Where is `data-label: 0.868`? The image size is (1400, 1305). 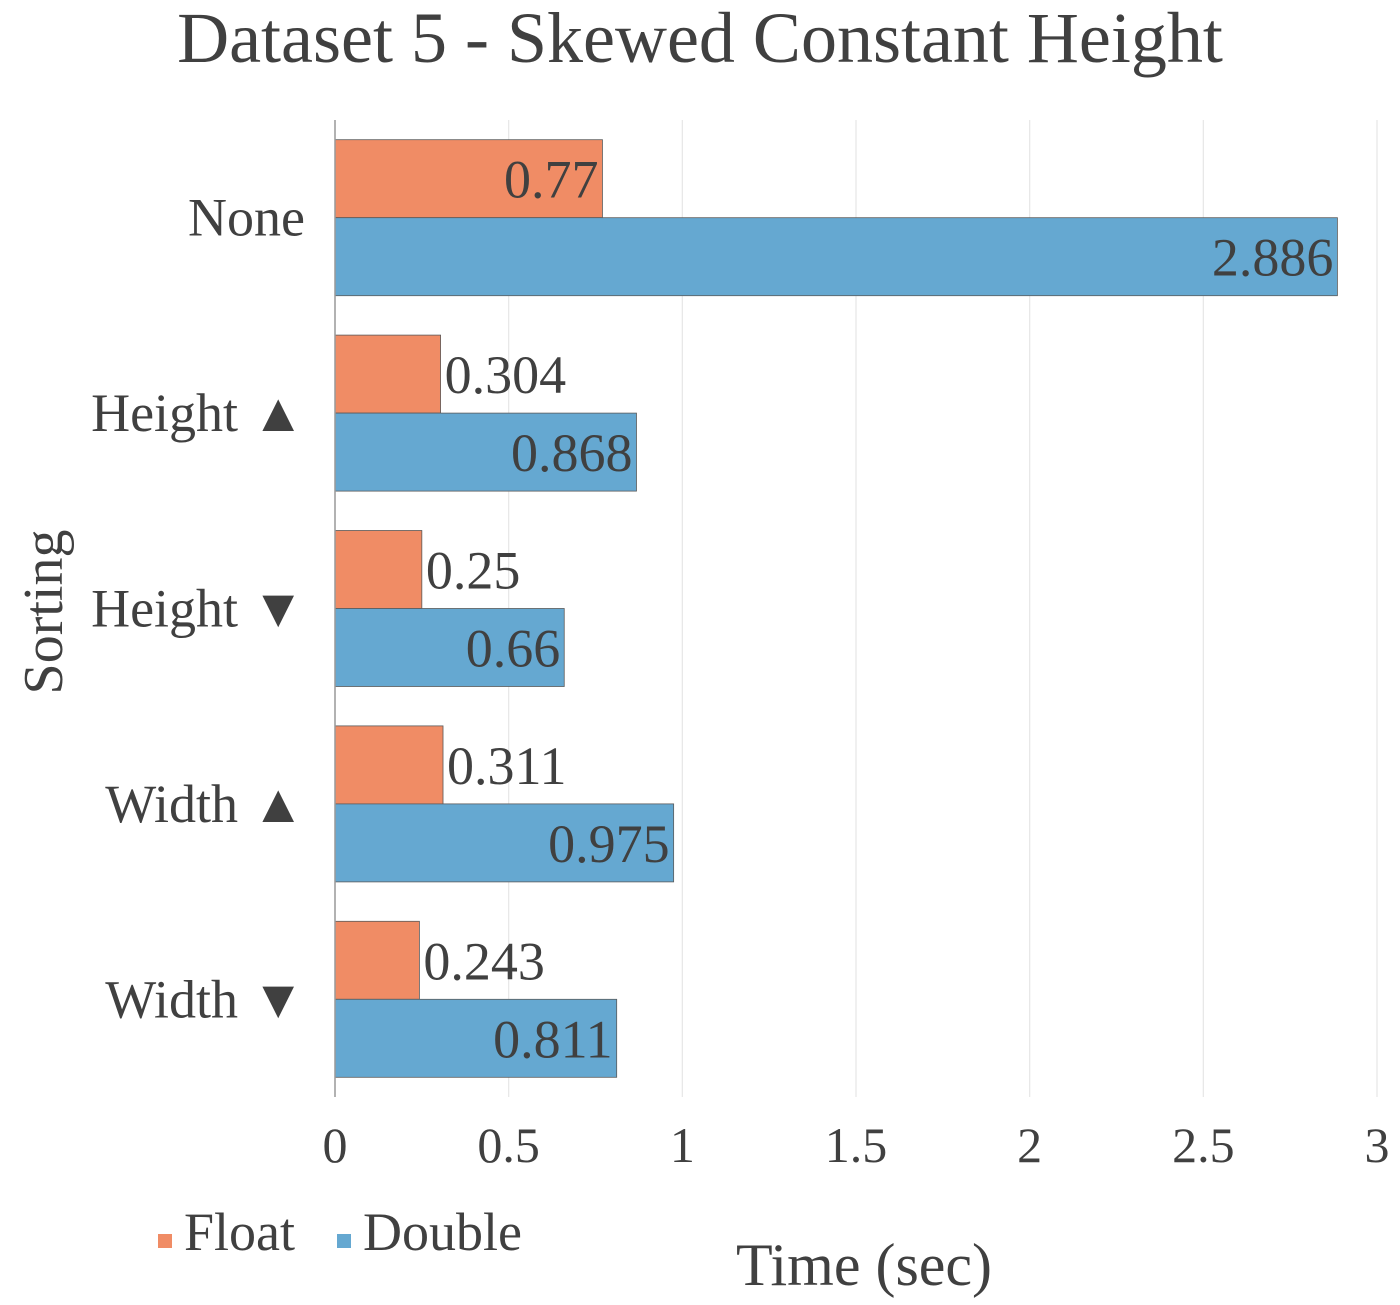 data-label: 0.868 is located at coordinates (572, 453).